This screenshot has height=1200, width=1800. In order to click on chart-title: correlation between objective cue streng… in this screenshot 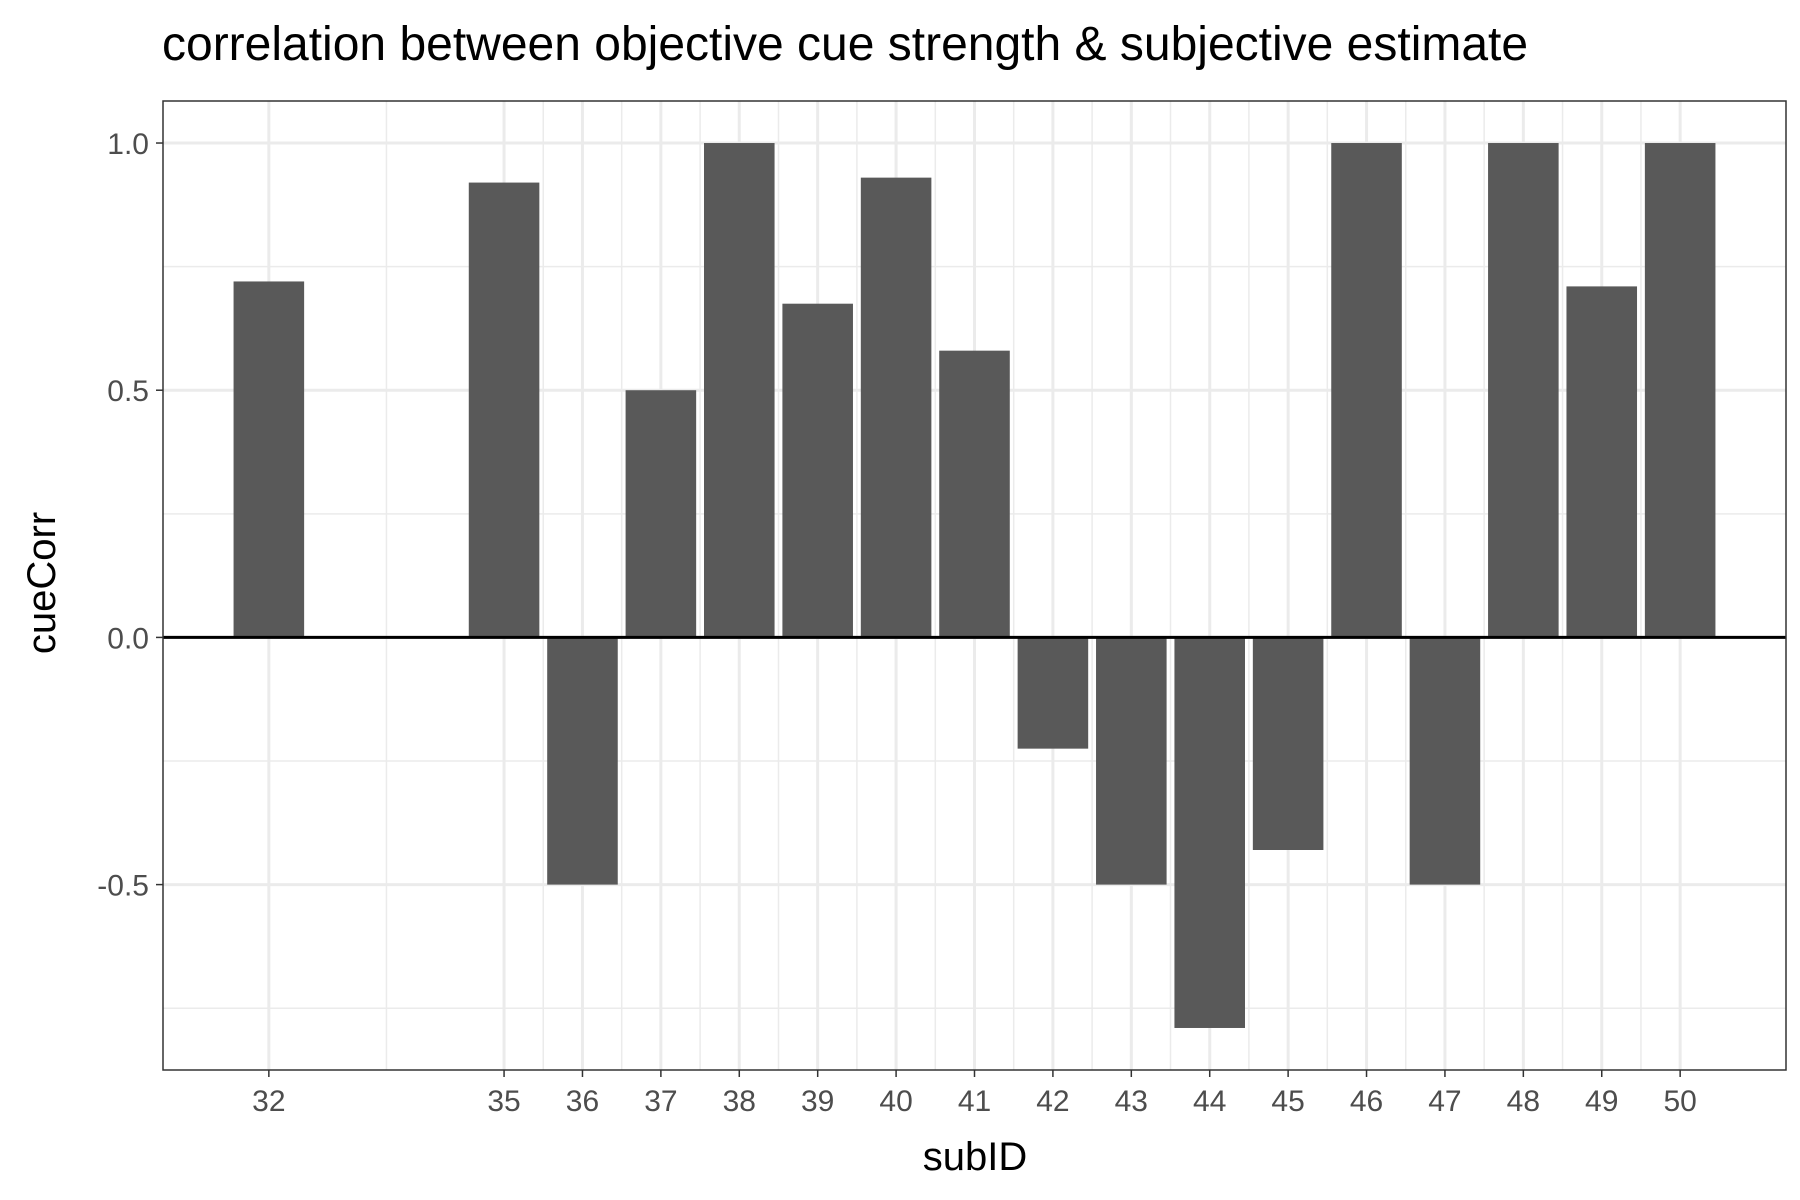, I will do `click(845, 44)`.